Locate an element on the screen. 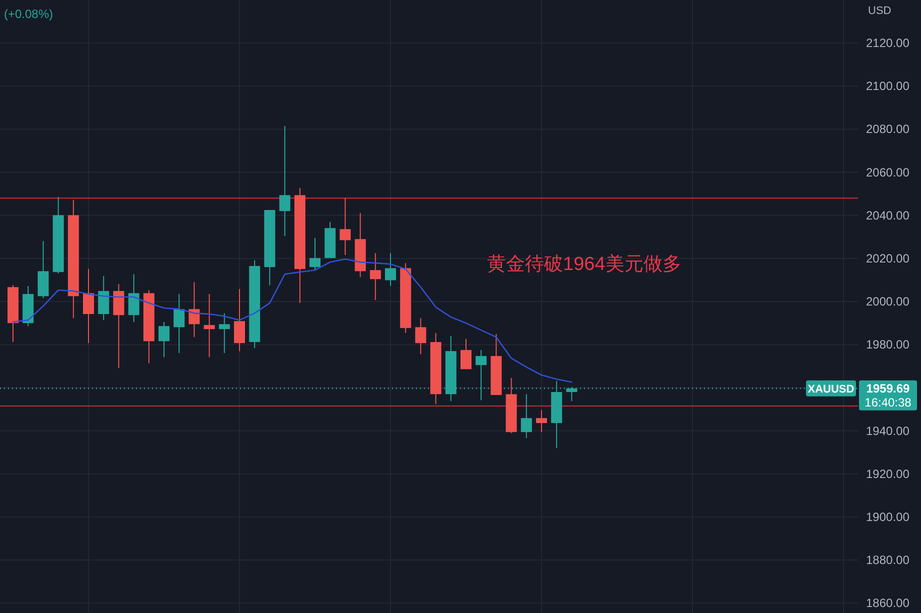 Image resolution: width=921 pixels, height=613 pixels. y-tick-label: 1940.00 is located at coordinates (888, 431).